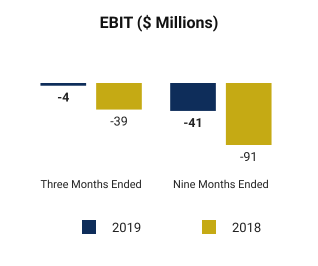  I want to click on x-tick-label: Nine Months Ended, so click(220, 184).